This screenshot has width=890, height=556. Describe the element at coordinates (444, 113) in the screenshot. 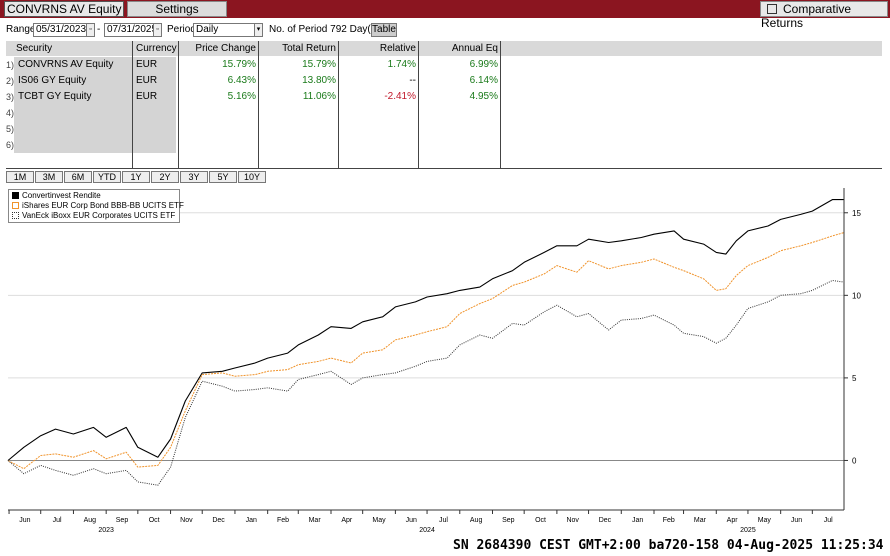

I see `table-row-empty: 4)` at that location.